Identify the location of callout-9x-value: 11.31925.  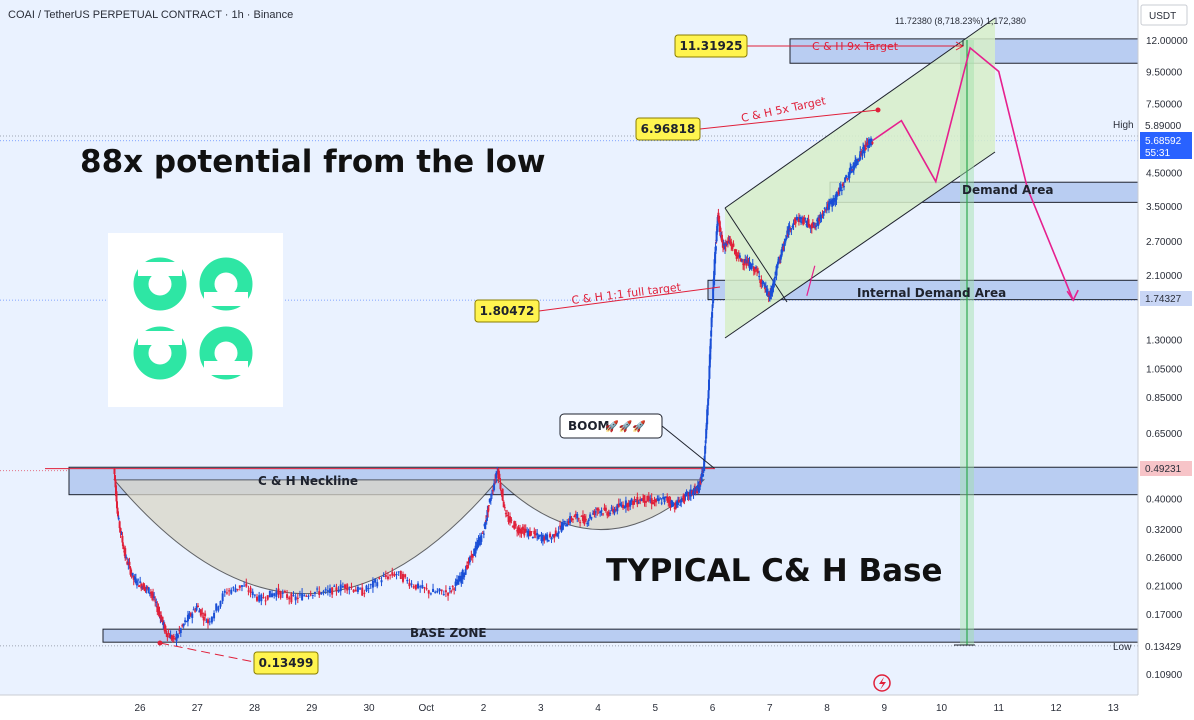
(710, 46).